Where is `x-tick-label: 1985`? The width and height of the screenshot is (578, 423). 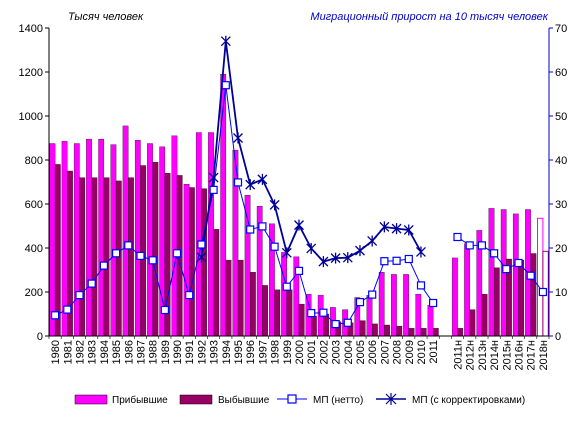 x-tick-label: 1985 is located at coordinates (117, 352).